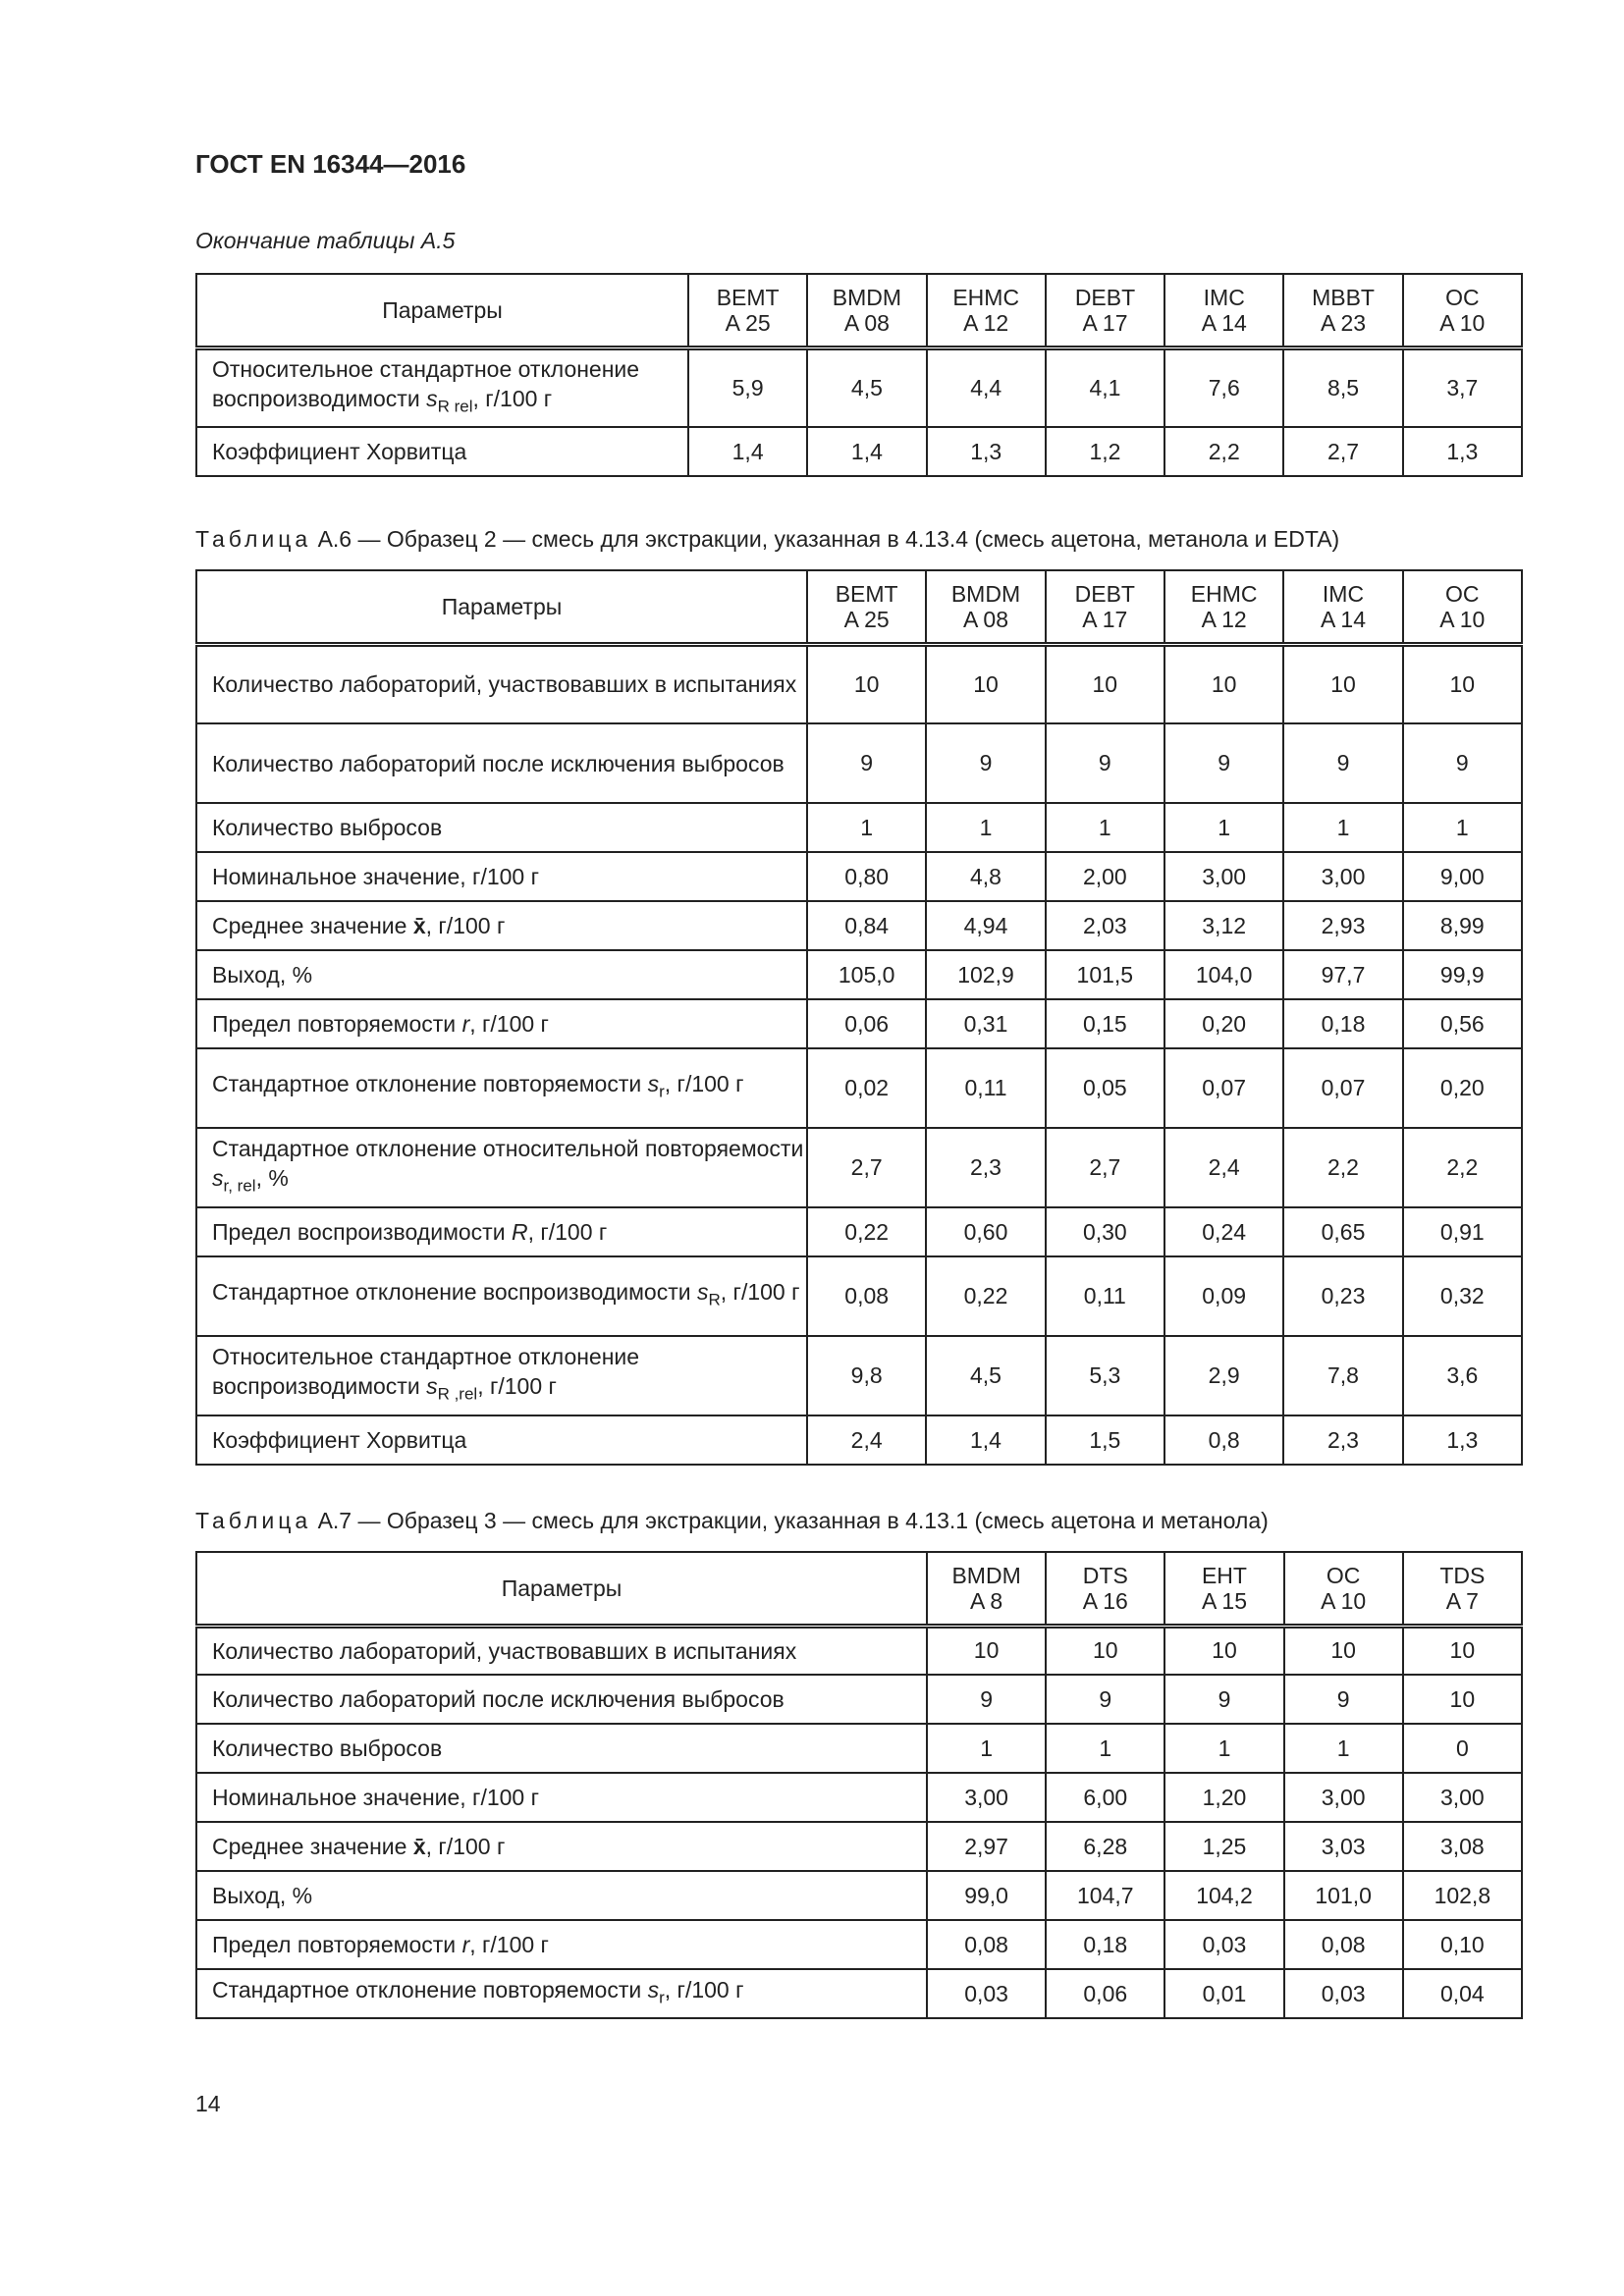 Image resolution: width=1624 pixels, height=2296 pixels. Describe the element at coordinates (986, 975) in the screenshot. I see `value-cell: 102,9` at that location.